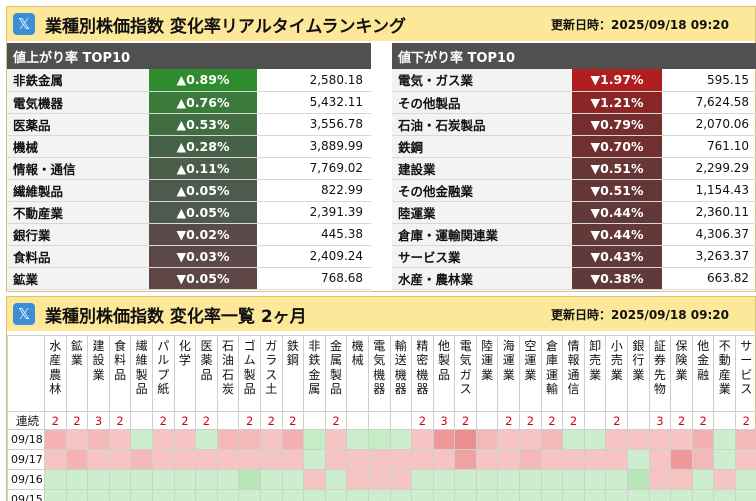 This screenshot has height=501, width=756. Describe the element at coordinates (189, 190) in the screenshot. I see `gainer-row: 繊維製品 ▲0.05% 822.99` at that location.